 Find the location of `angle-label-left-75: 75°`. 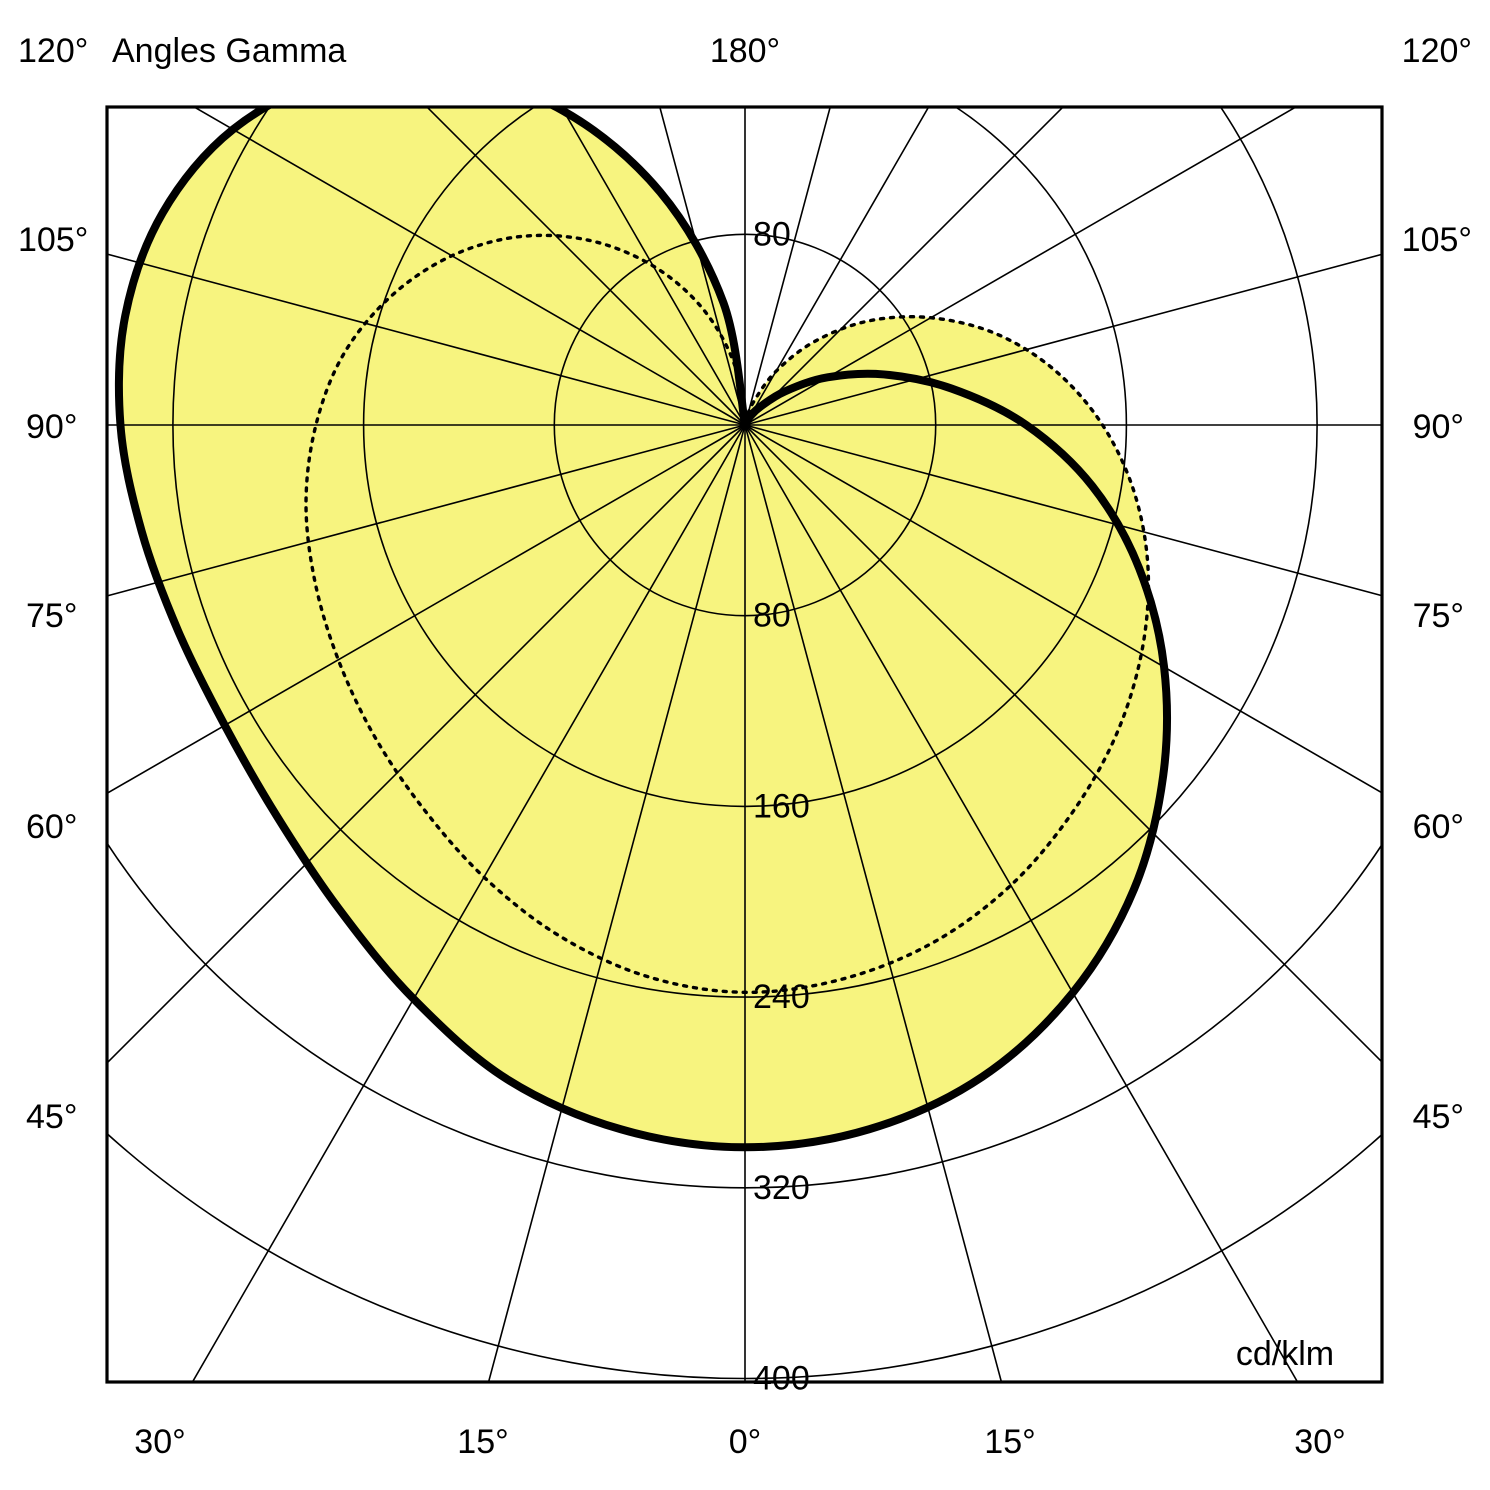

angle-label-left-75: 75° is located at coordinates (52, 616).